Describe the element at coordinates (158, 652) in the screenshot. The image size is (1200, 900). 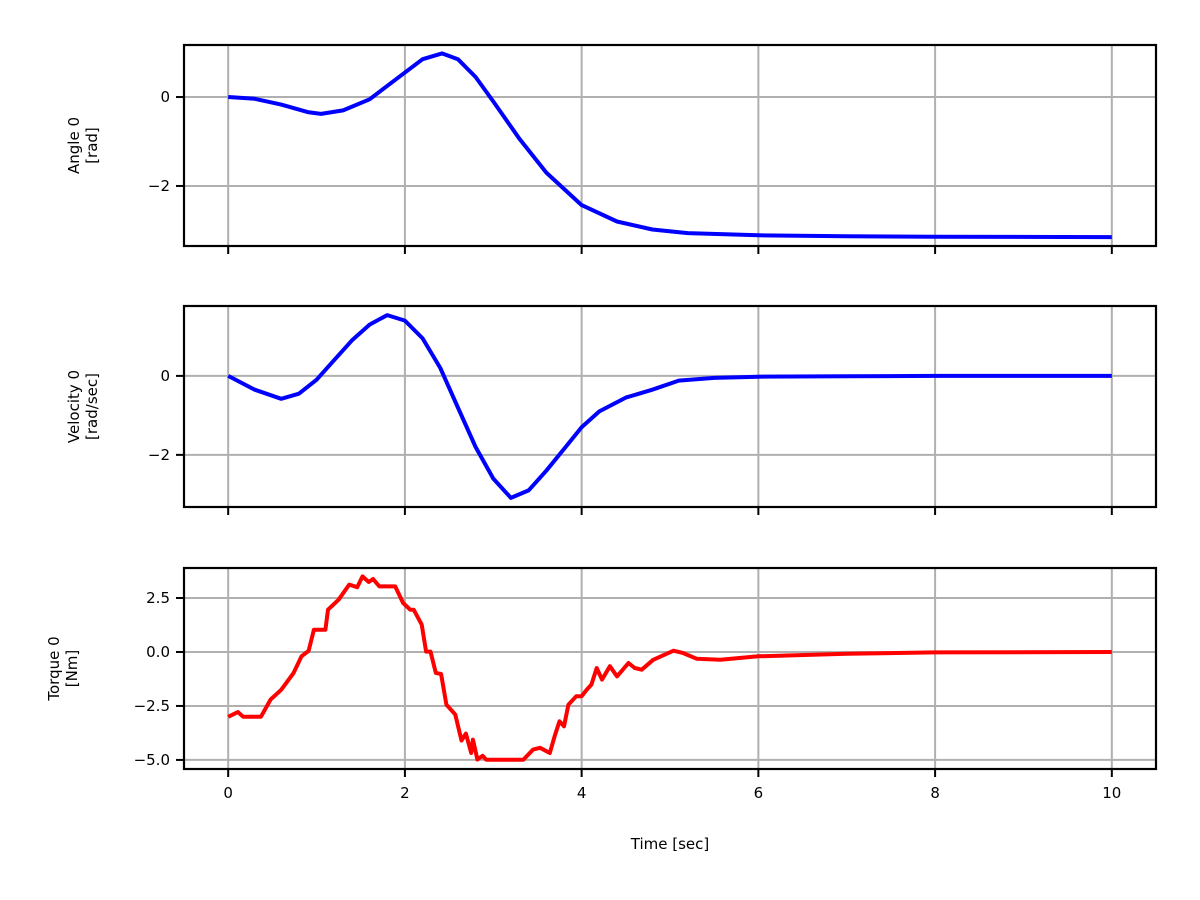
I see `torque-y-tick-label: 0.0` at that location.